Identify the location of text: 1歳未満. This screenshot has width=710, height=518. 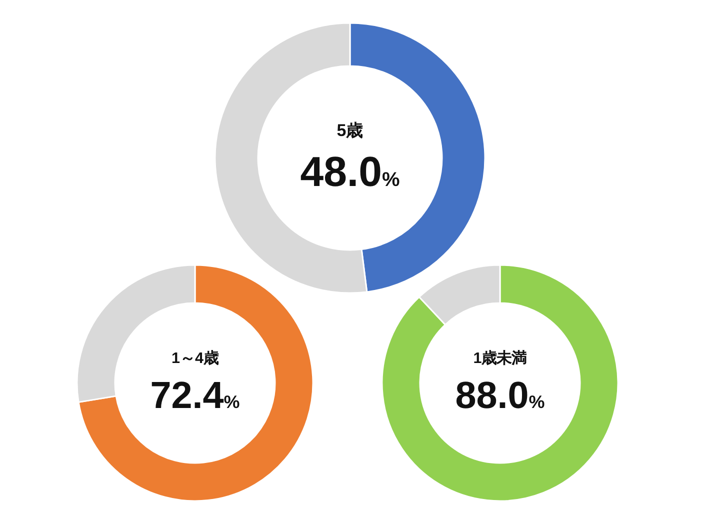
(500, 359).